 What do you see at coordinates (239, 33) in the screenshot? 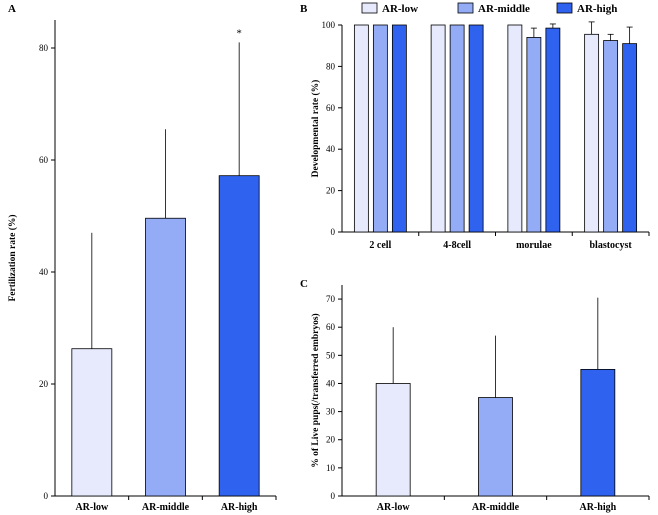
I see `significance-mark: *` at bounding box center [239, 33].